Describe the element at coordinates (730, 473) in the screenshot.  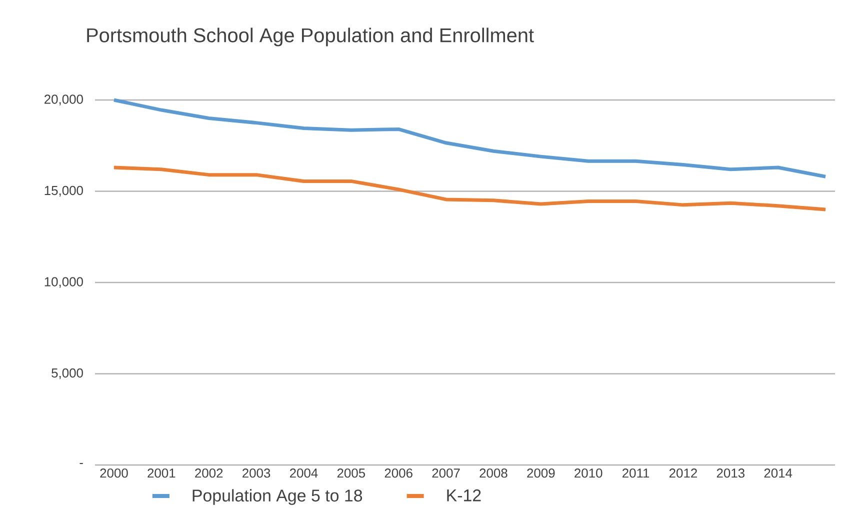
I see `x-tick-label: 2013` at that location.